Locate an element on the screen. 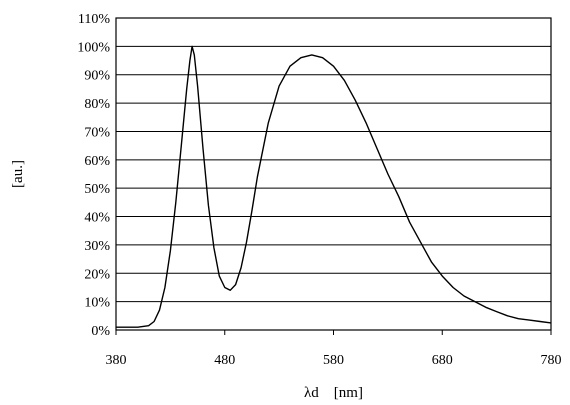 Image resolution: width=570 pixels, height=405 pixels. x-tick-label: 380 is located at coordinates (116, 360).